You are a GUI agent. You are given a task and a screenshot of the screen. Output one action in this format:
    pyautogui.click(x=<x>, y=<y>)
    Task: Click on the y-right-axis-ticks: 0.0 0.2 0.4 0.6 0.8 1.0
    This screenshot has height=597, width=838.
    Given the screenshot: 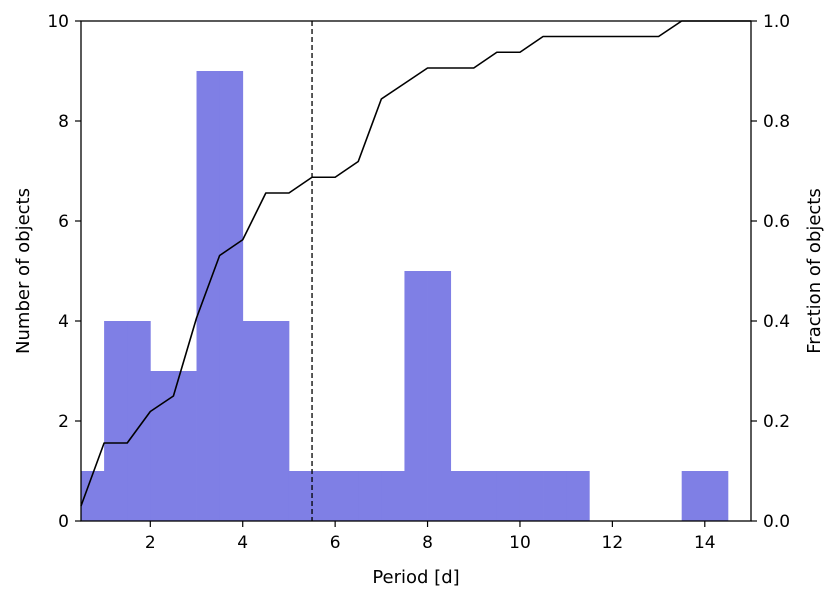 What is the action you would take?
    pyautogui.click(x=770, y=272)
    